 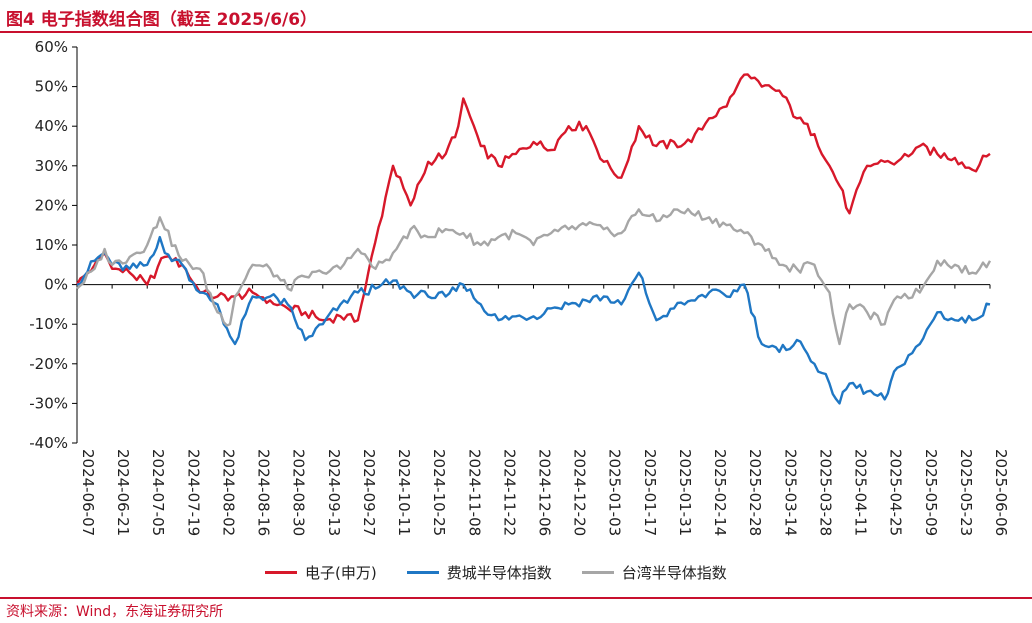 I want to click on x-tick-label: 2025-02-28, so click(x=755, y=492).